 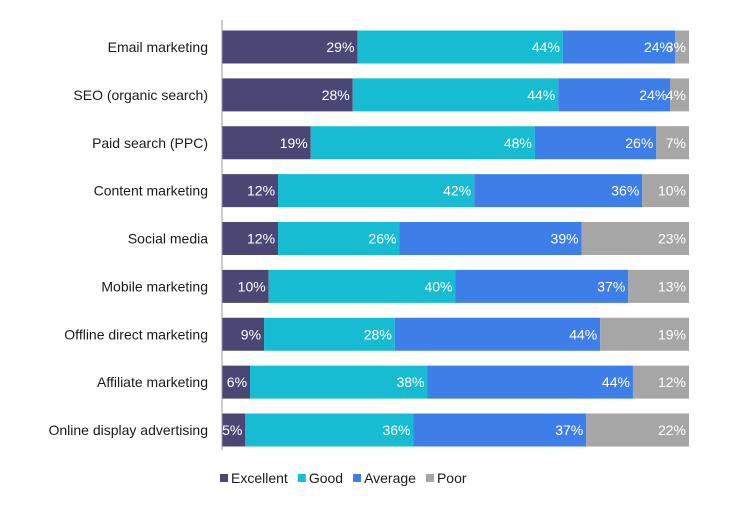 What do you see at coordinates (452, 478) in the screenshot?
I see `legend-label: Poor` at bounding box center [452, 478].